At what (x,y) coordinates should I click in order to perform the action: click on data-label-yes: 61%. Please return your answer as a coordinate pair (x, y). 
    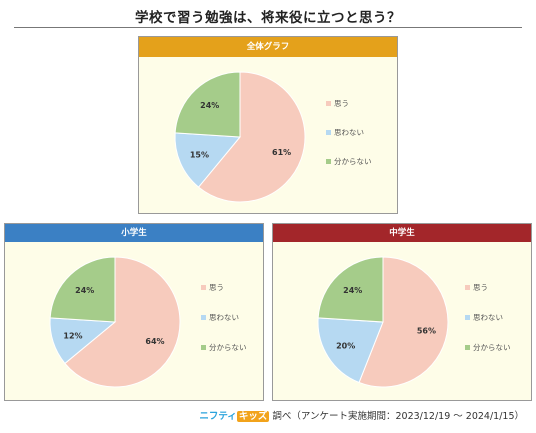
    Looking at the image, I should click on (281, 152).